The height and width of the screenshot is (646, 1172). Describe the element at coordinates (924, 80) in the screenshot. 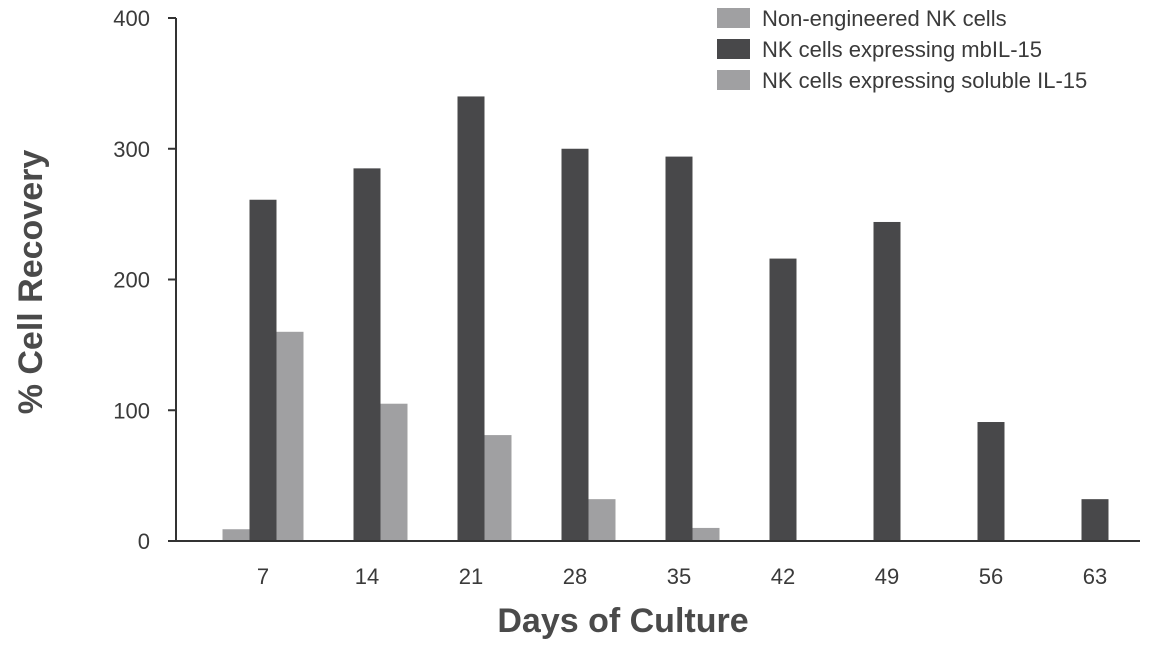

I see `legend-label: NK cells expressing soluble IL-15` at that location.